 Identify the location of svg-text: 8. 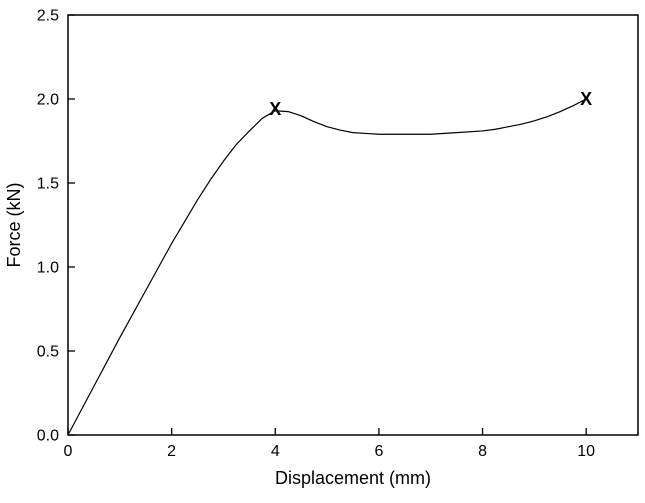
(482, 451).